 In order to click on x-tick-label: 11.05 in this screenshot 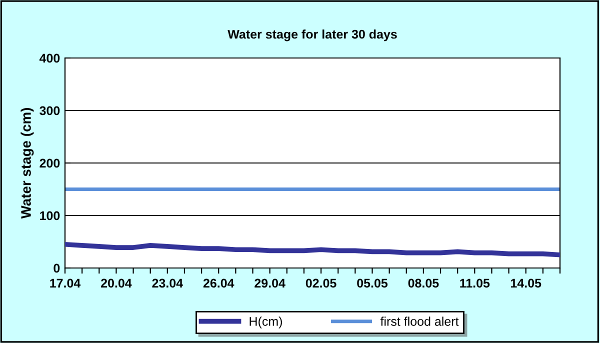, I will do `click(475, 283)`.